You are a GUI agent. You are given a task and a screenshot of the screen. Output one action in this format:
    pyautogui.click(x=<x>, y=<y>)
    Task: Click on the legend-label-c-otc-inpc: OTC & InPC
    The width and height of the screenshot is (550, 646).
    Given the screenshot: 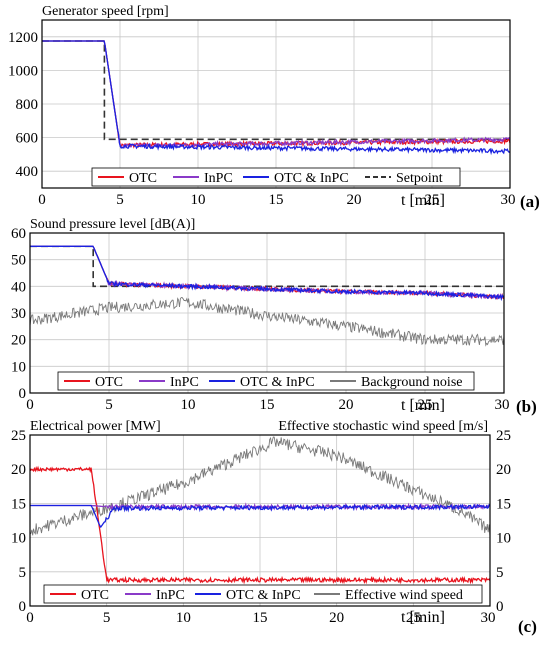 What is the action you would take?
    pyautogui.click(x=263, y=595)
    